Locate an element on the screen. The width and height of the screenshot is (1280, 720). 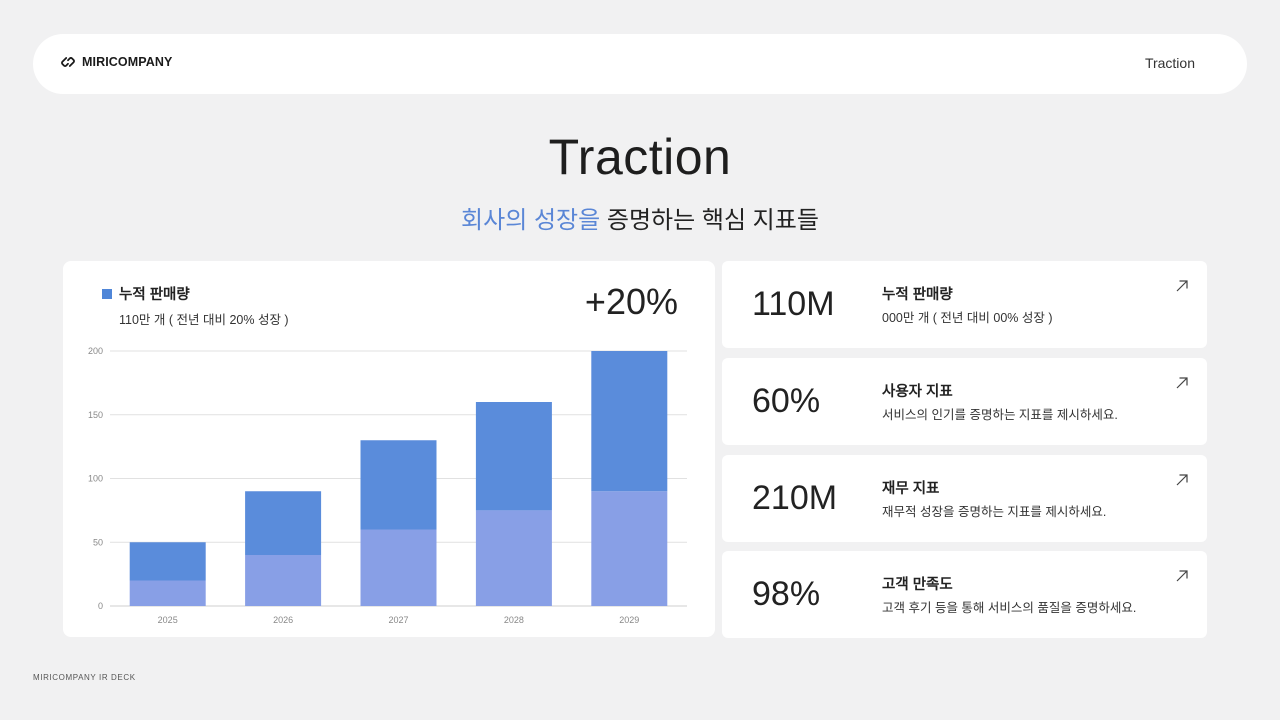
metric-card-users: 60% 사용자 지표 서비스의 인기를 증명하는 지표를 제시하세요. is located at coordinates (964, 401).